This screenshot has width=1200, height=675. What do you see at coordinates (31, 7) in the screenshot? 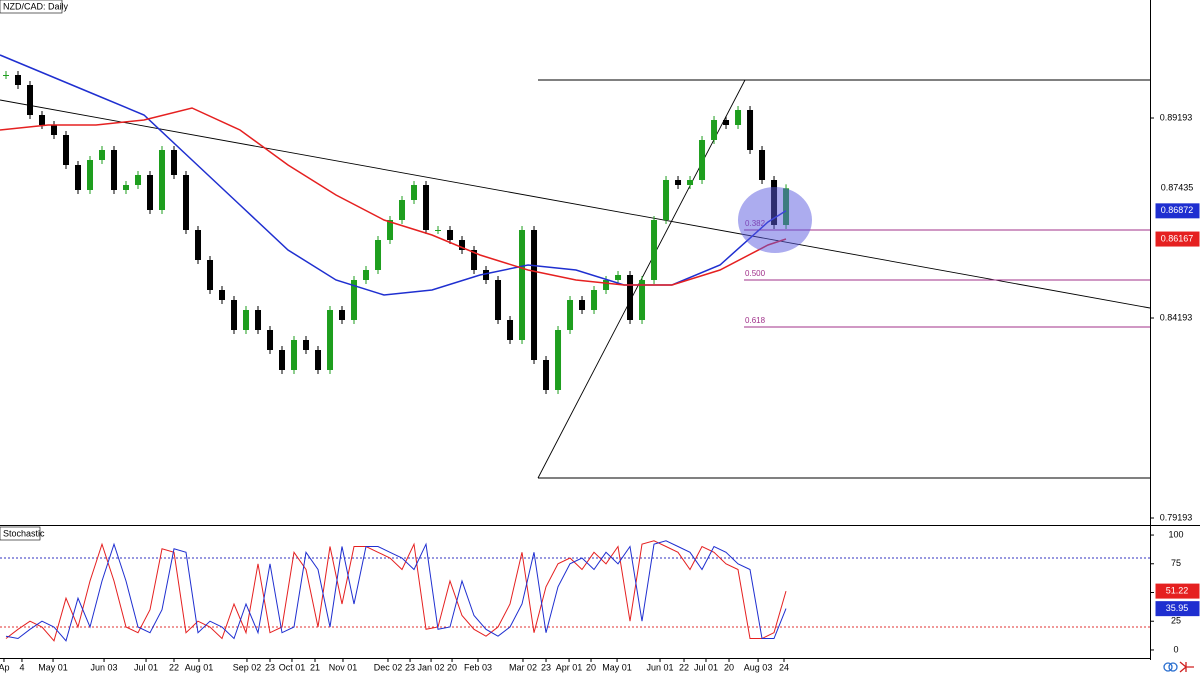
I see `title-box` at bounding box center [31, 7].